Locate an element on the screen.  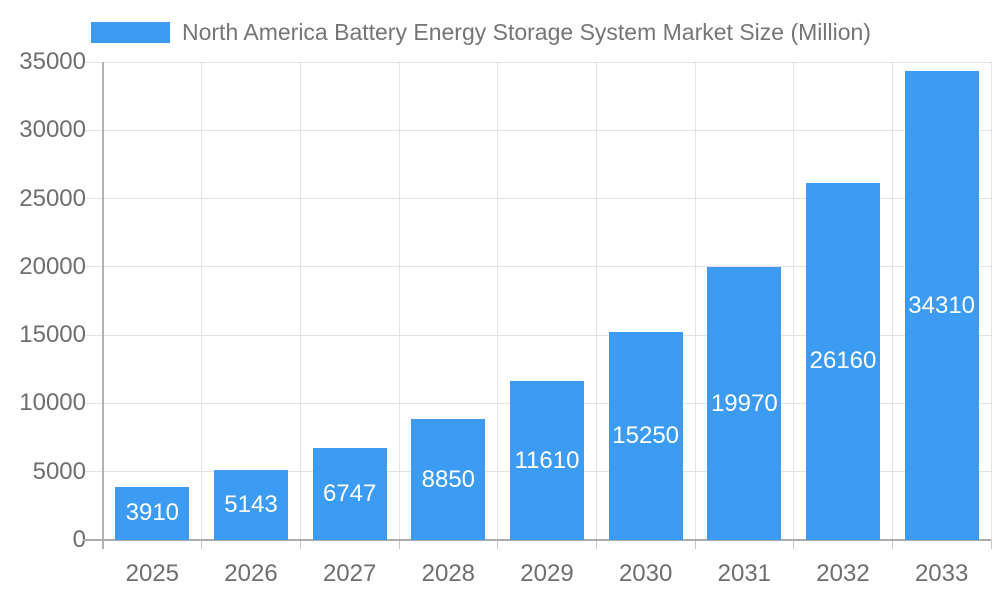
y-axis-label: 30000 is located at coordinates (52, 130).